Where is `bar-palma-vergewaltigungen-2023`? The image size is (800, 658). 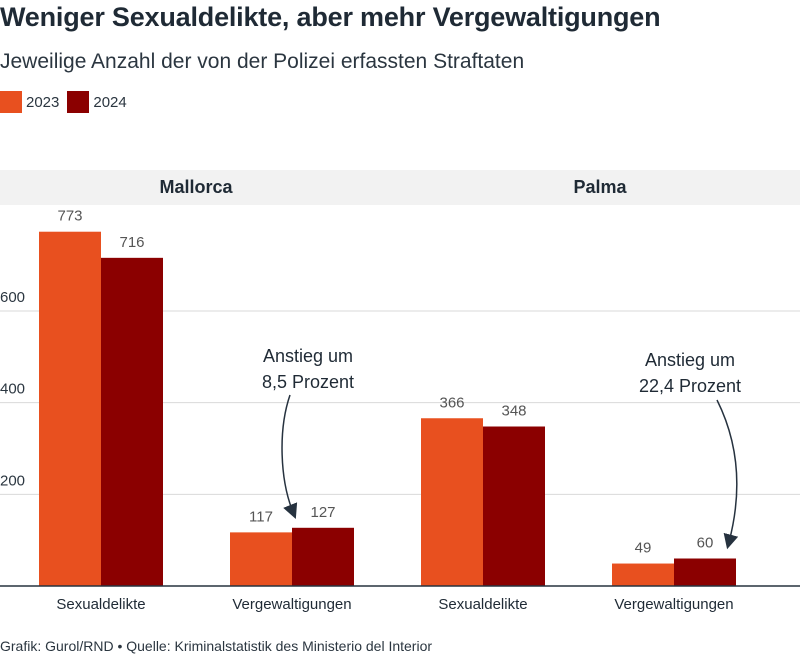
bar-palma-vergewaltigungen-2023 is located at coordinates (643, 574).